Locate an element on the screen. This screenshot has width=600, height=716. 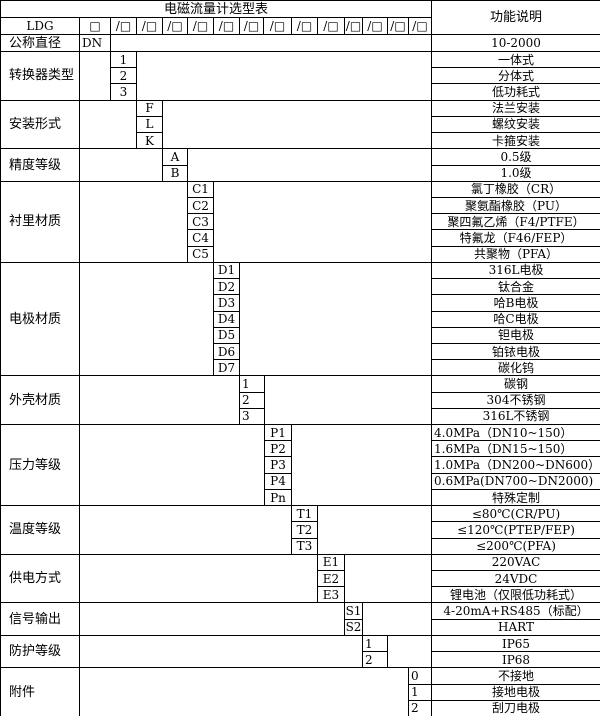
option-description: ≤120℃(PTEP/FEP) is located at coordinates (515, 530).